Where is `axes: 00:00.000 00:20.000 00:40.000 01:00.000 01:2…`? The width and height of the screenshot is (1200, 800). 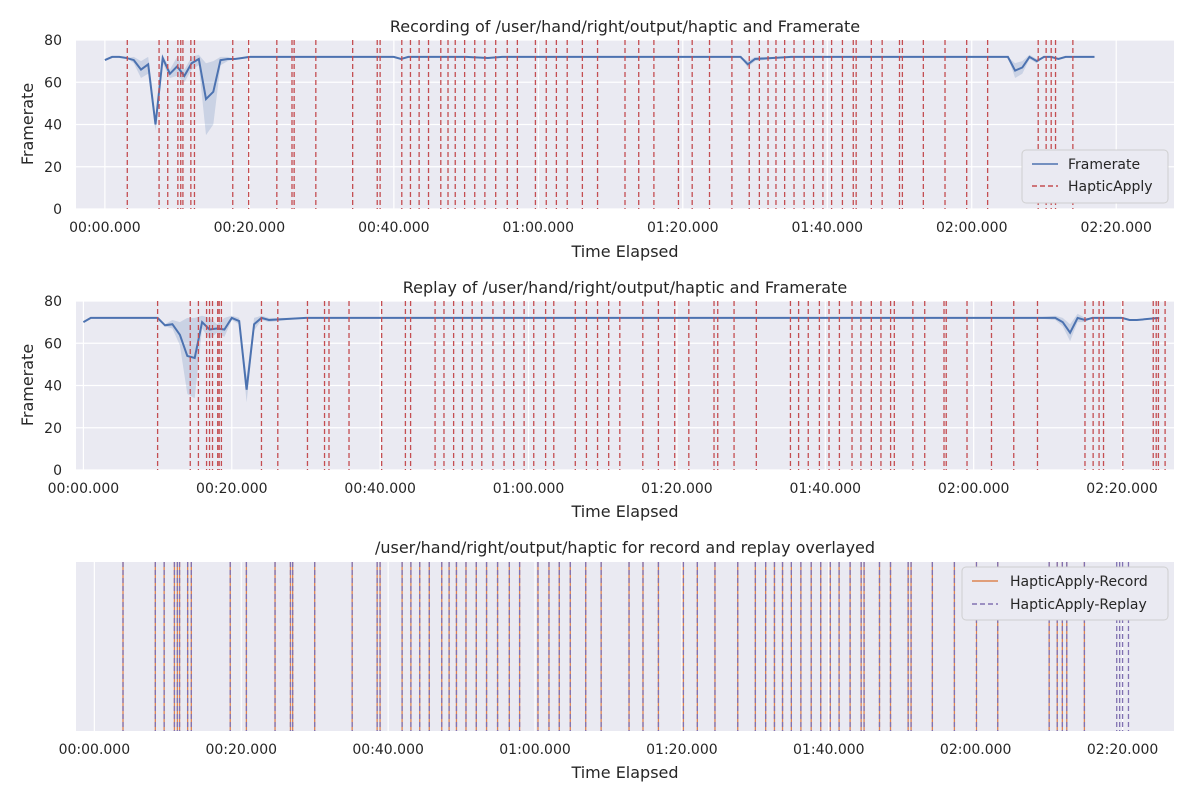 axes: 00:00.000 00:20.000 00:40.000 01:00.000 01:2… is located at coordinates (609, 750).